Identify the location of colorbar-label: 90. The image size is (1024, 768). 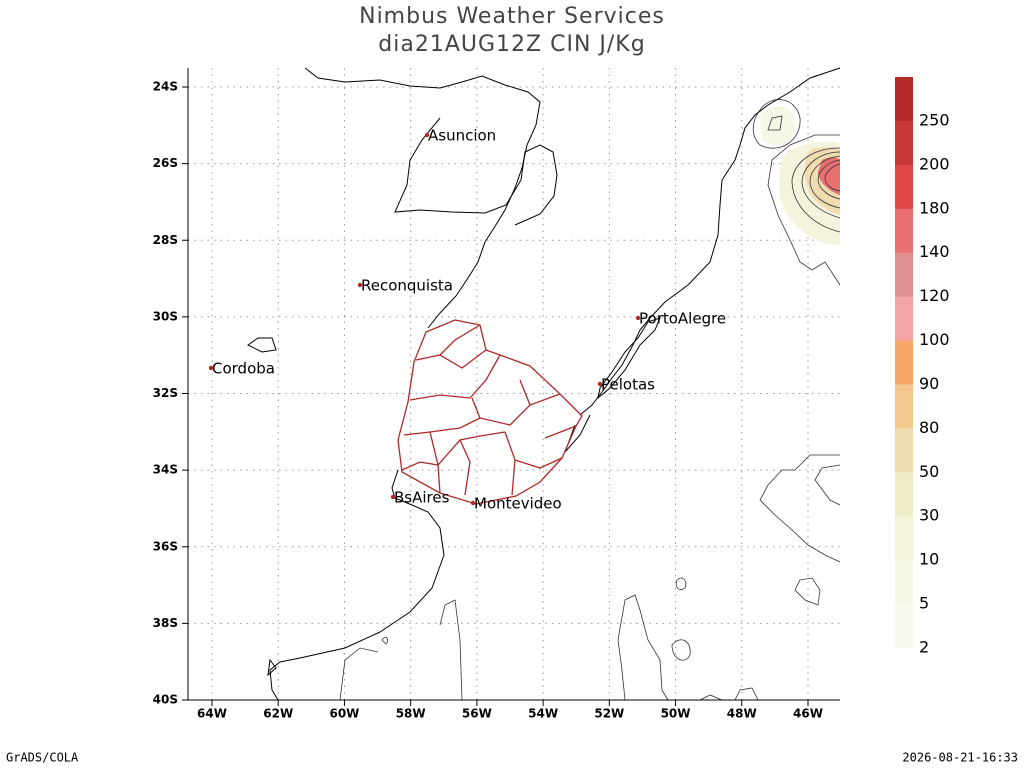
(929, 383).